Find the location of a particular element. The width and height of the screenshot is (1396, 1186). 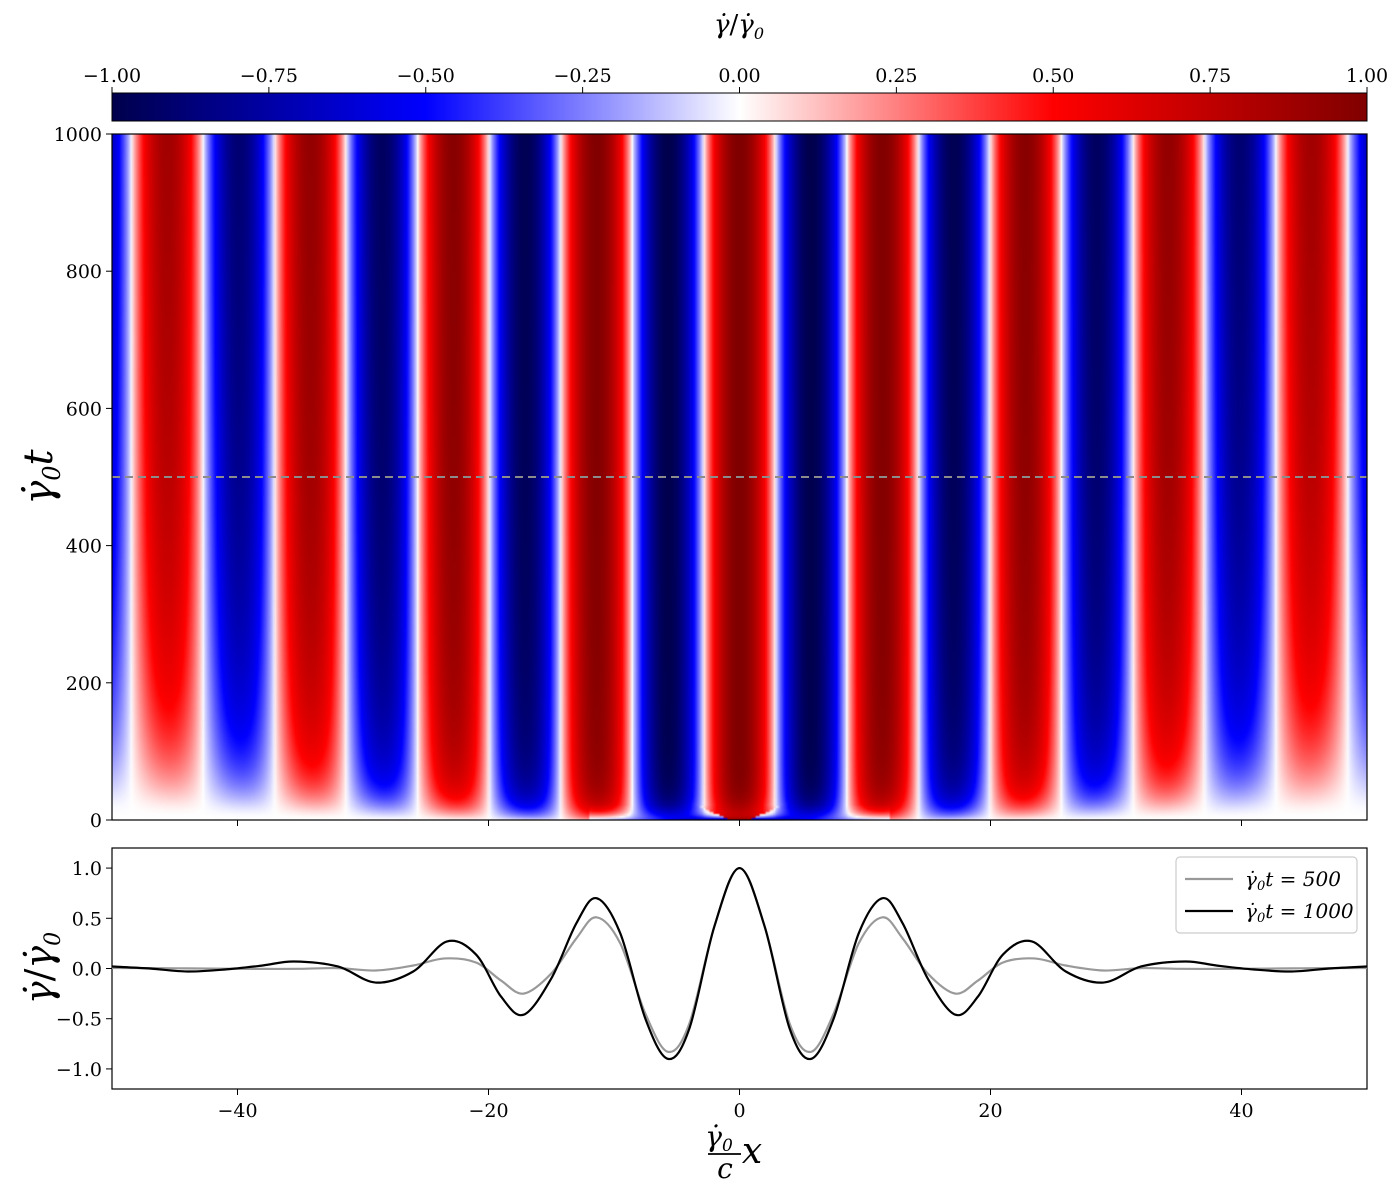

colorbar-tick-label: −0.75 is located at coordinates (269, 76).